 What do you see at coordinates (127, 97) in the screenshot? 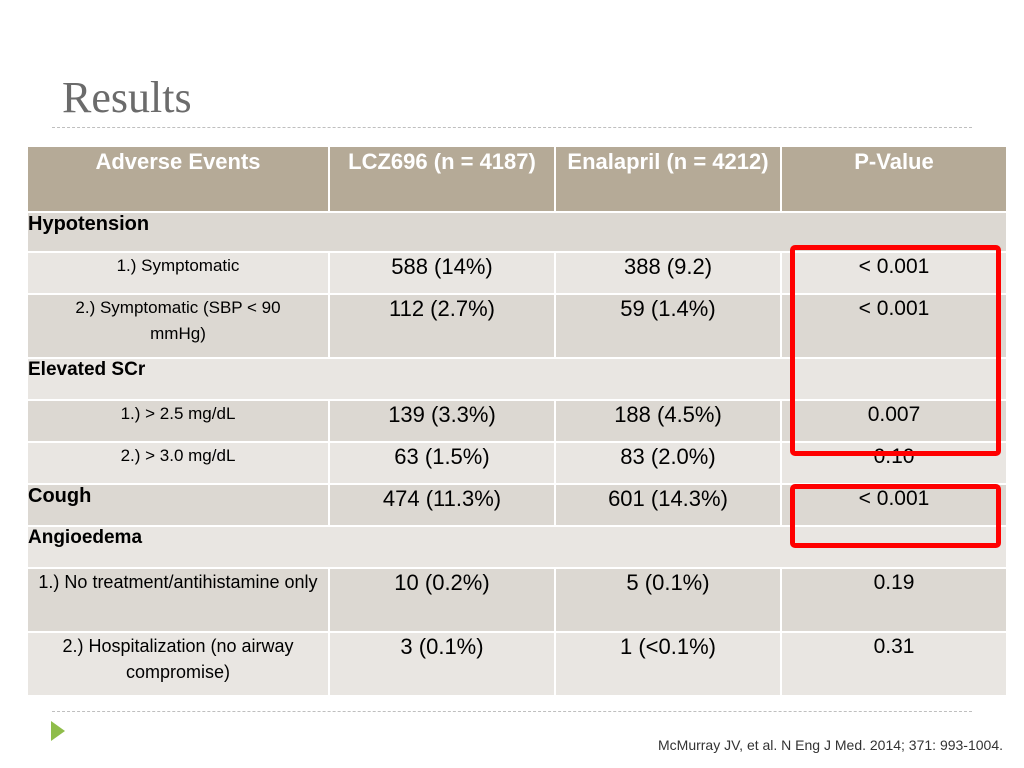
I see `slide-title: Results` at bounding box center [127, 97].